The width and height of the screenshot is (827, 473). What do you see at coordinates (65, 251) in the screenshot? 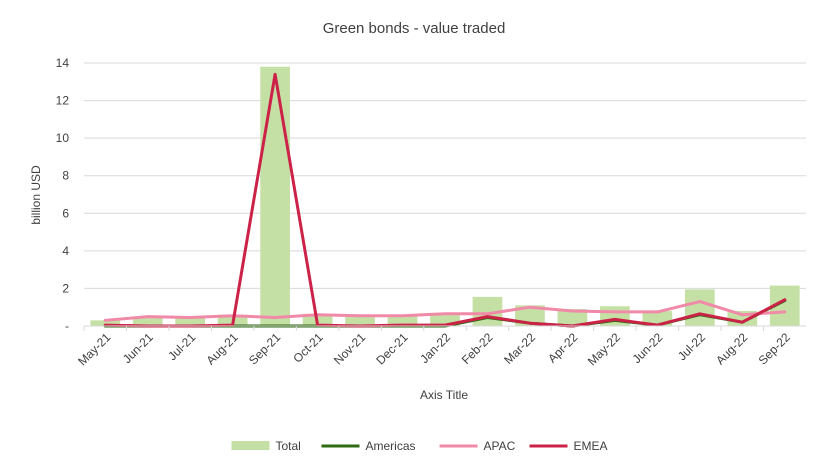
I see `y-tick-label: 4` at bounding box center [65, 251].